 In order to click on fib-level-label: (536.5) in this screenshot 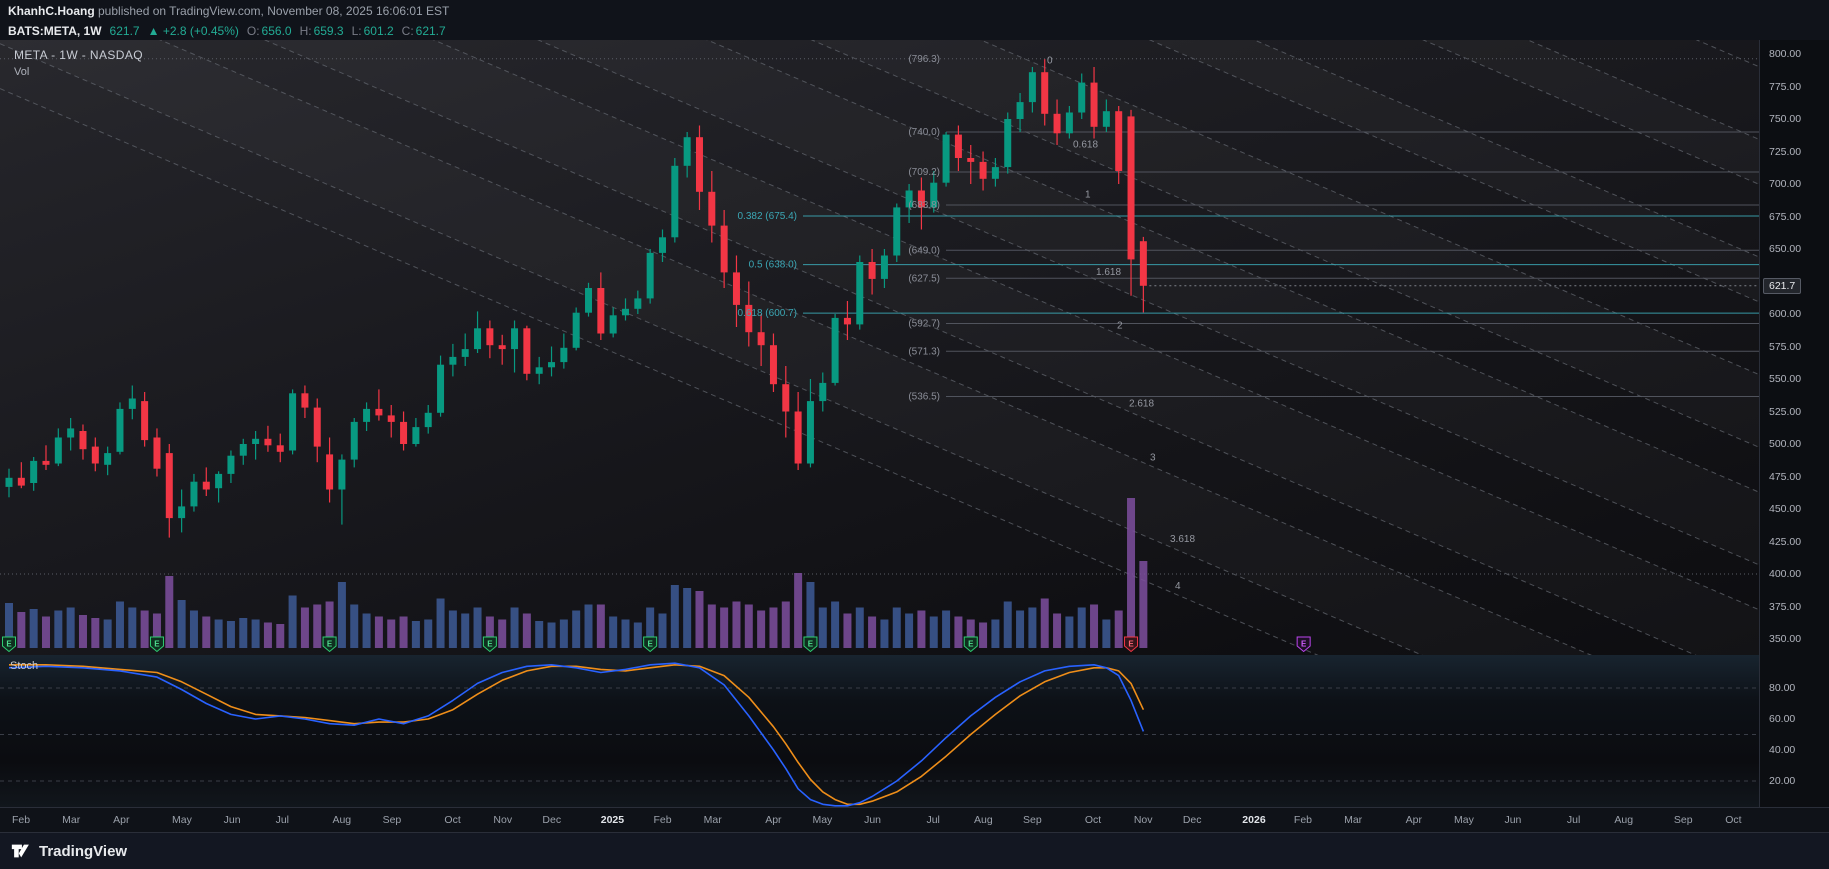, I will do `click(924, 397)`.